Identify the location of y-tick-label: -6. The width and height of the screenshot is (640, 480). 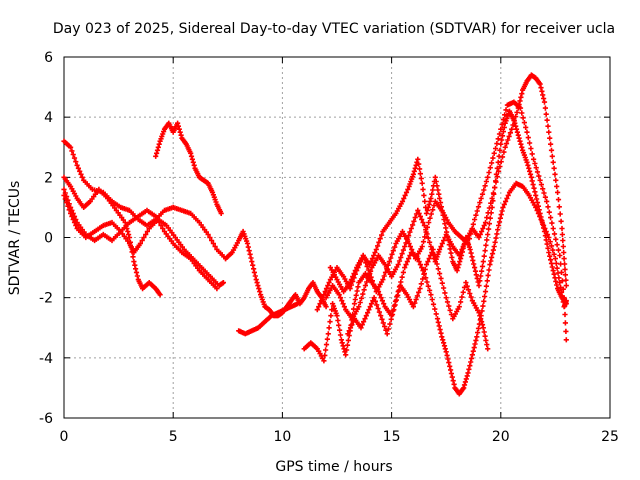
(46, 419).